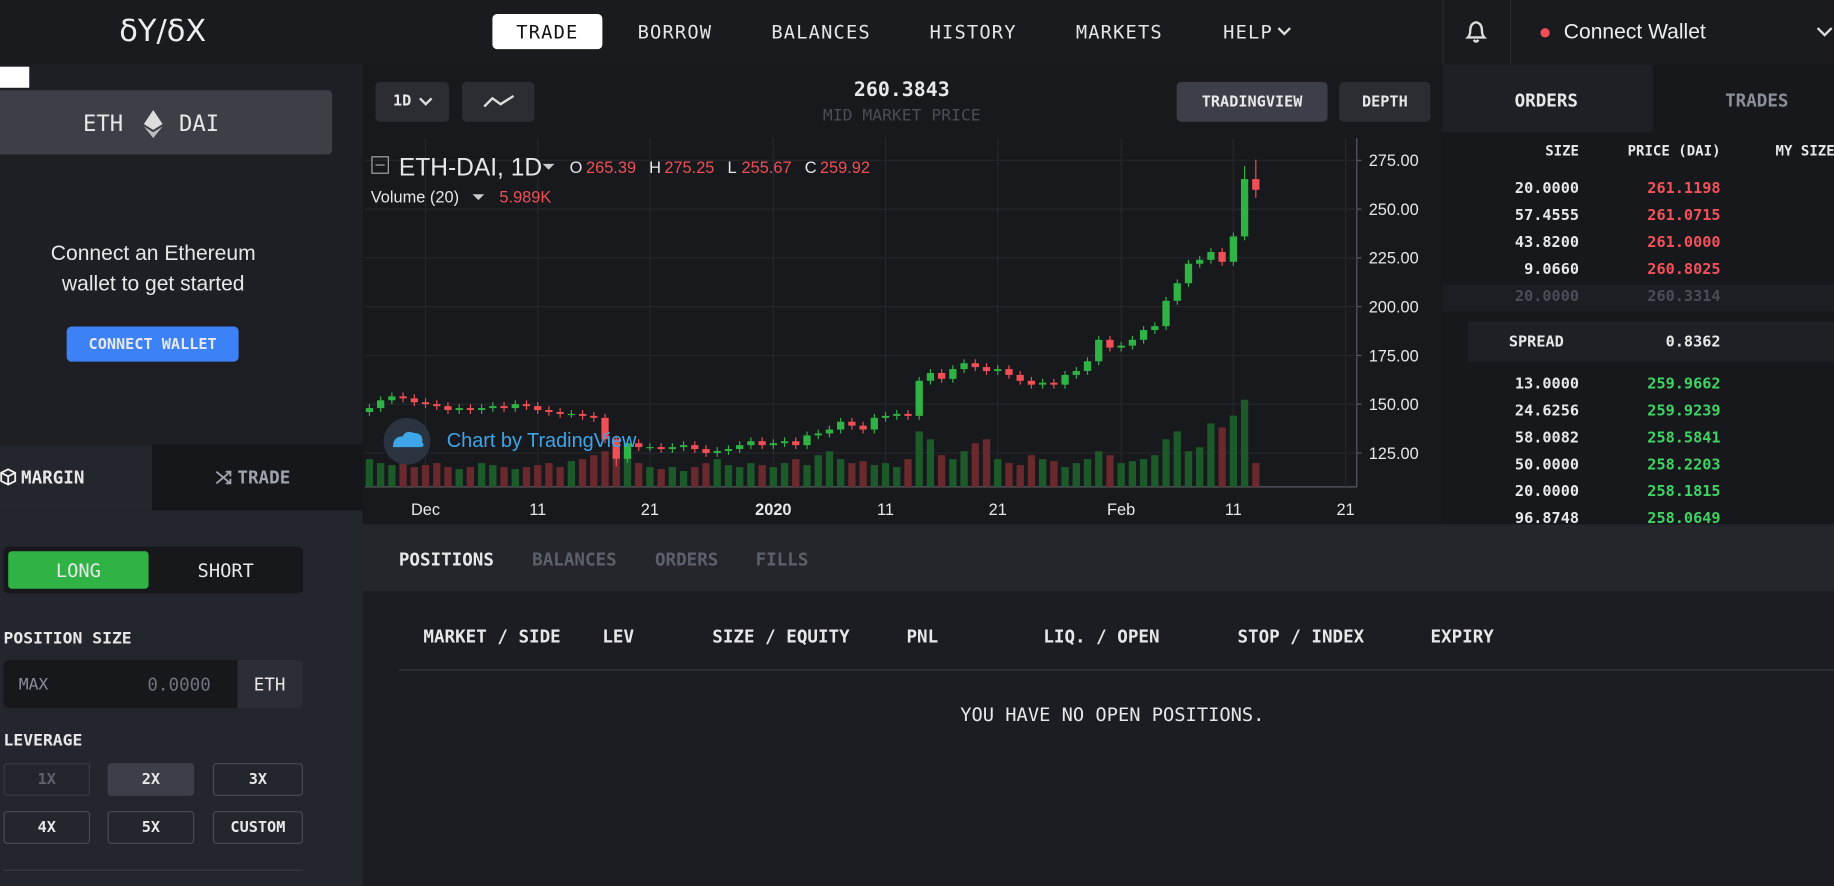 Image resolution: width=1834 pixels, height=886 pixels. Describe the element at coordinates (380, 165) in the screenshot. I see `collapse-icon` at that location.